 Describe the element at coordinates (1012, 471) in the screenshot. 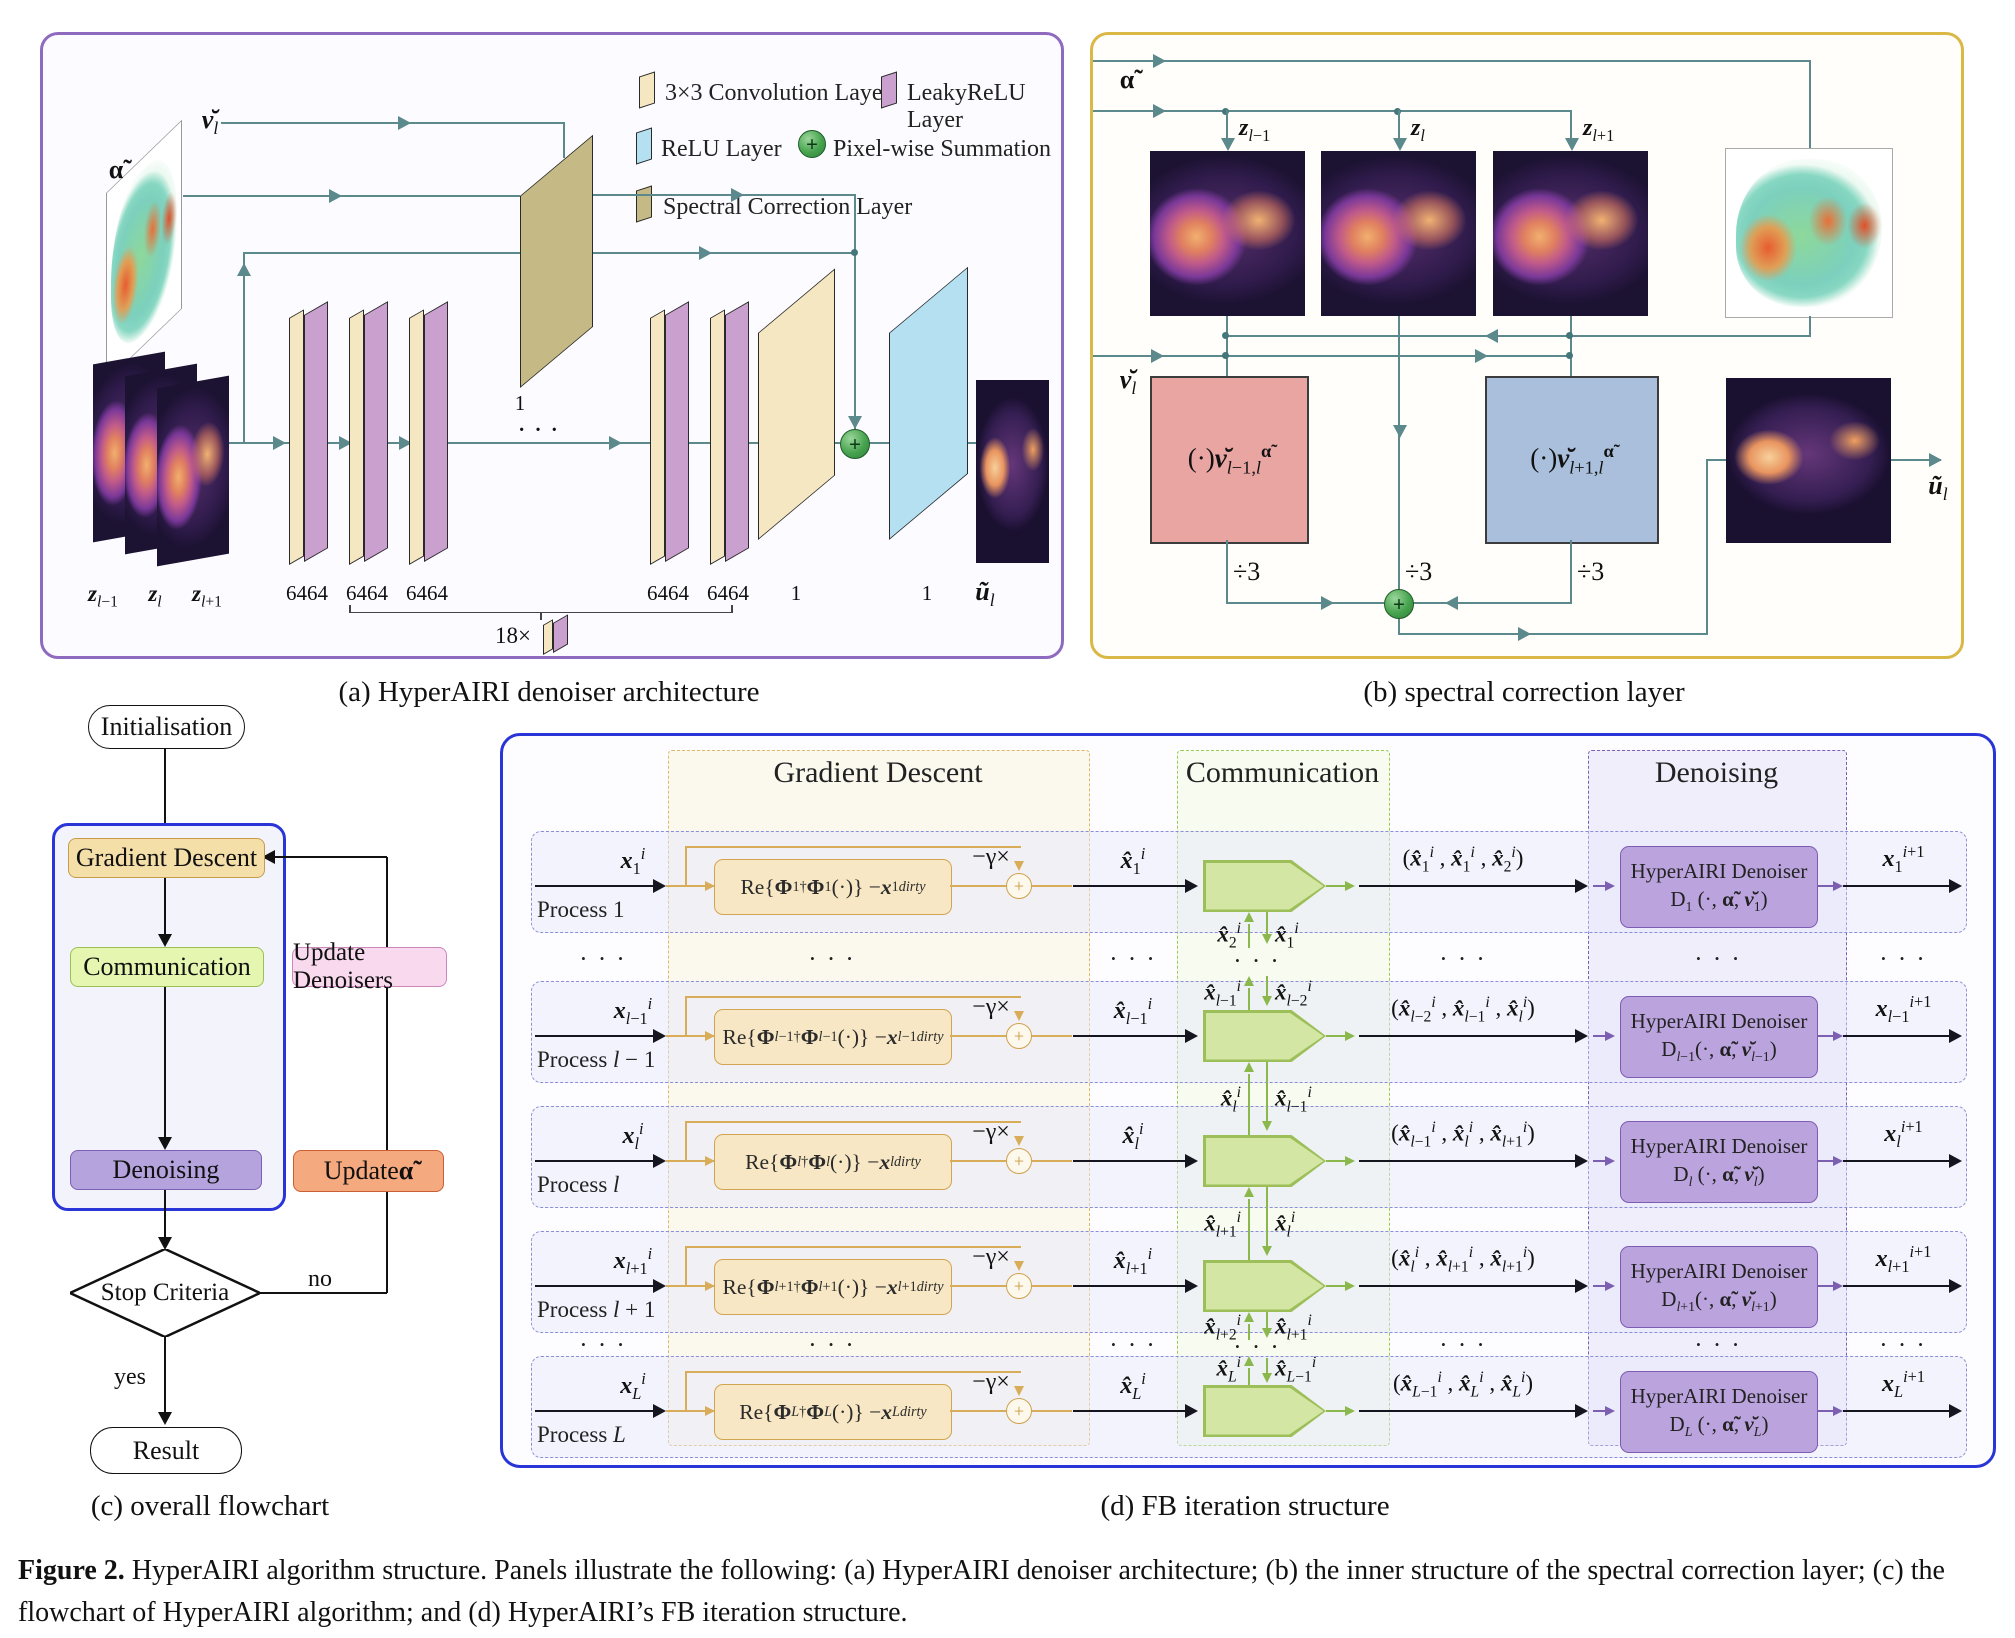

I see `output-image` at that location.